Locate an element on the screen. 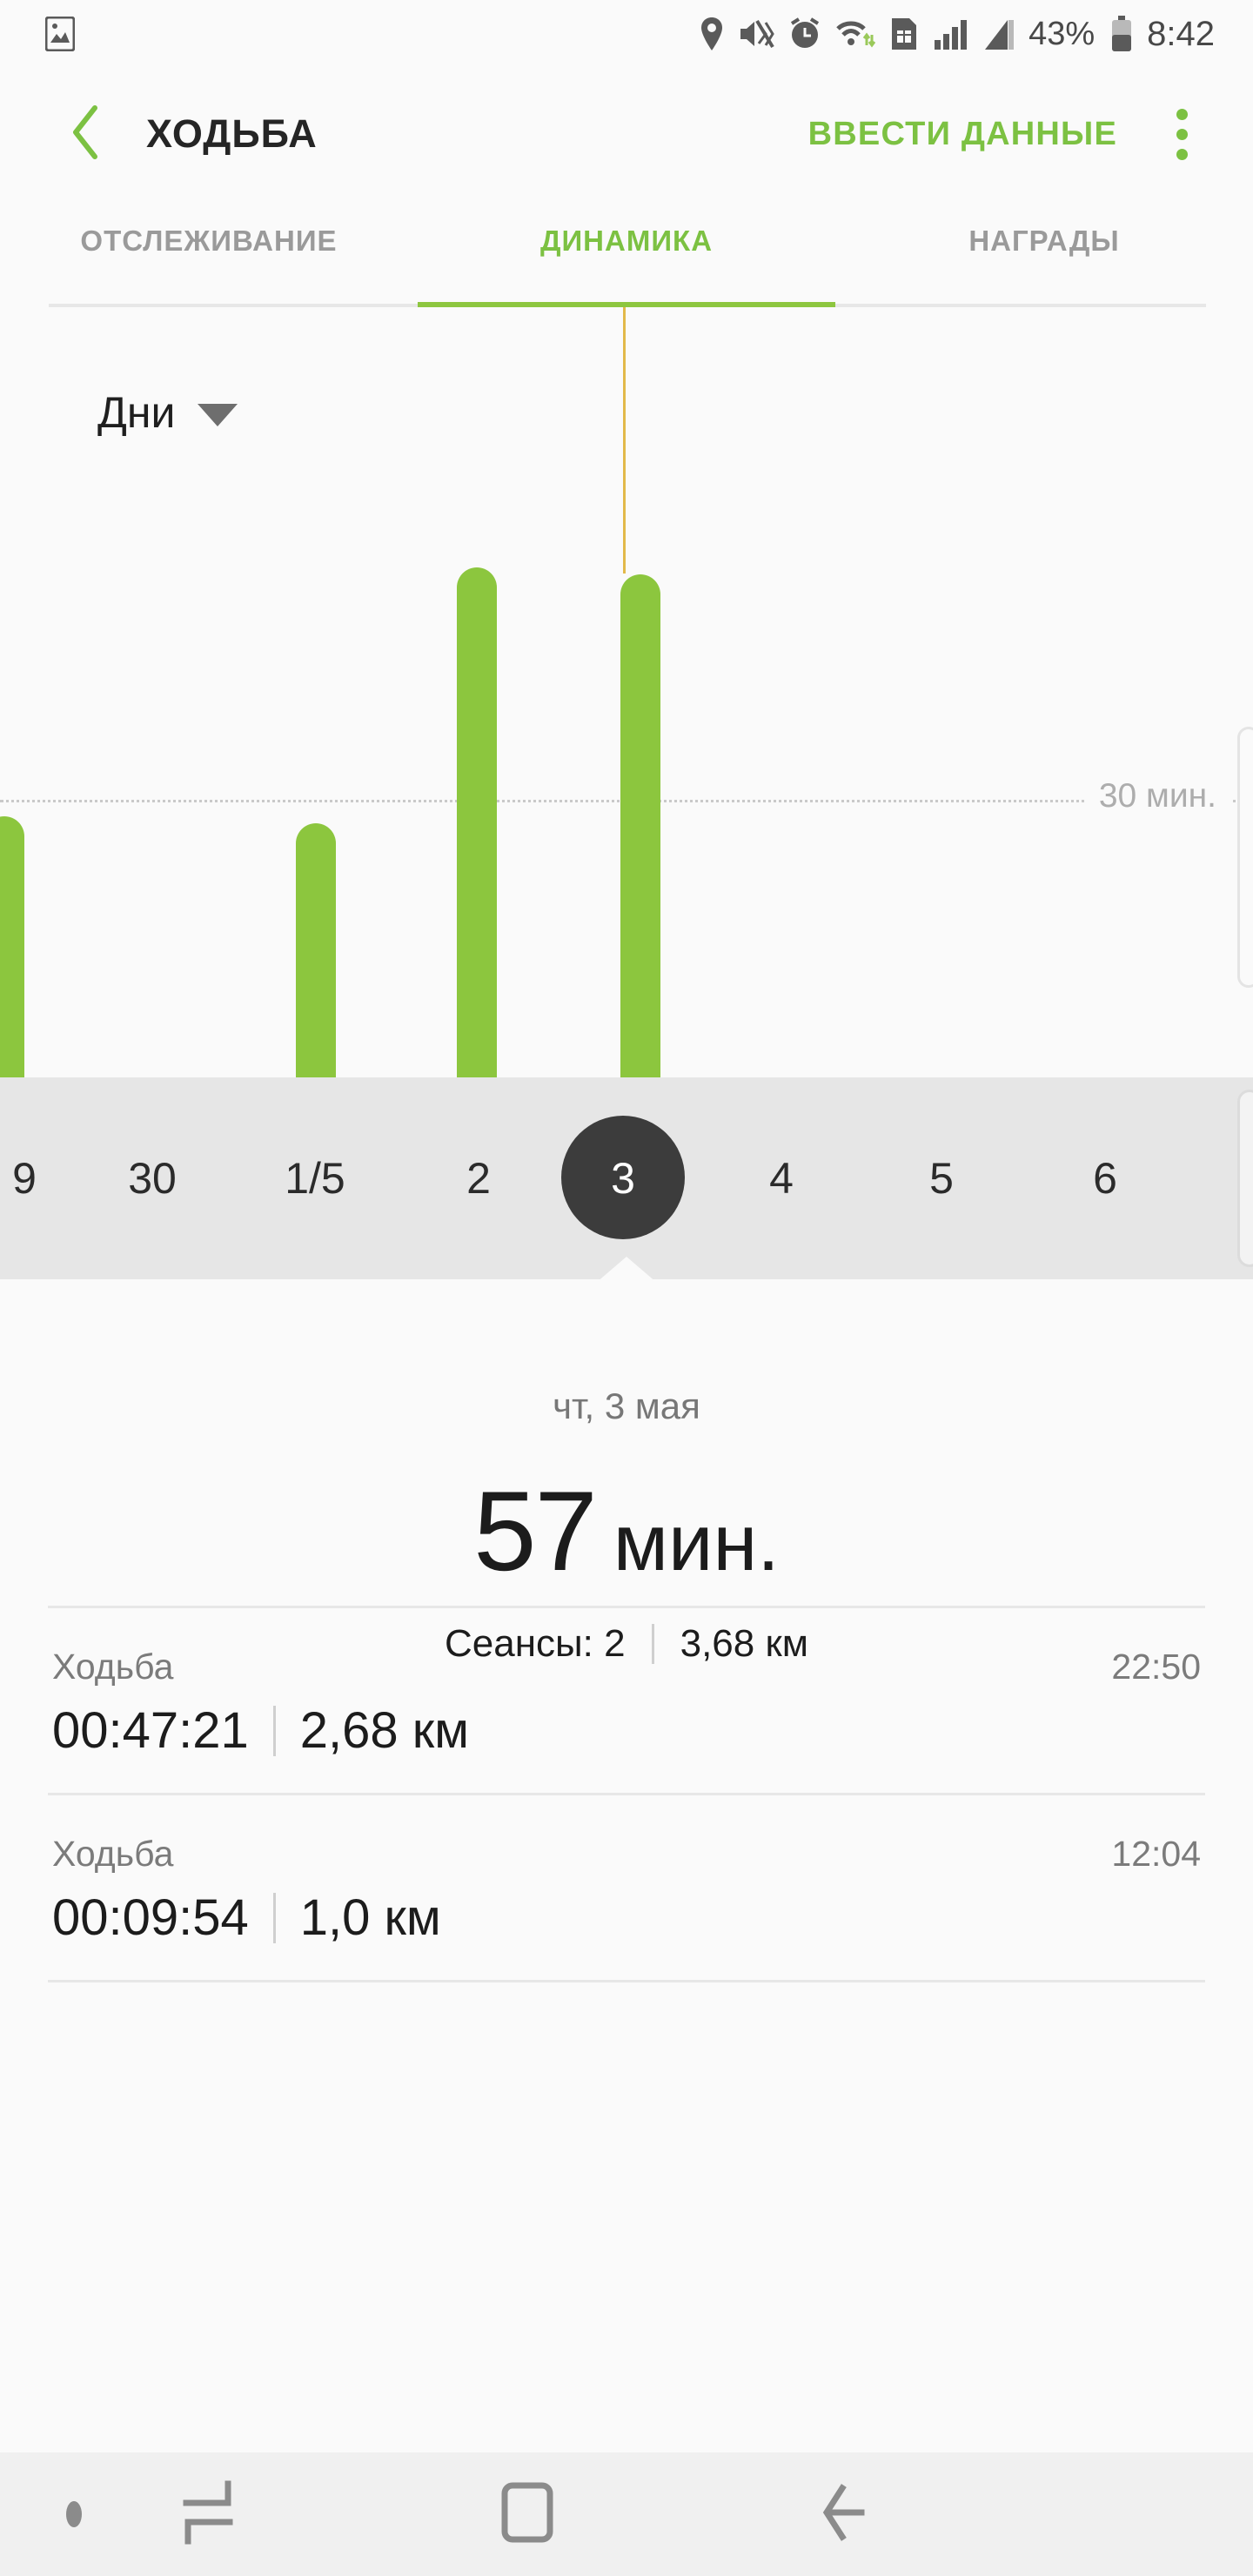 The width and height of the screenshot is (1253, 2576). summary-total-value: 57 is located at coordinates (535, 1531).